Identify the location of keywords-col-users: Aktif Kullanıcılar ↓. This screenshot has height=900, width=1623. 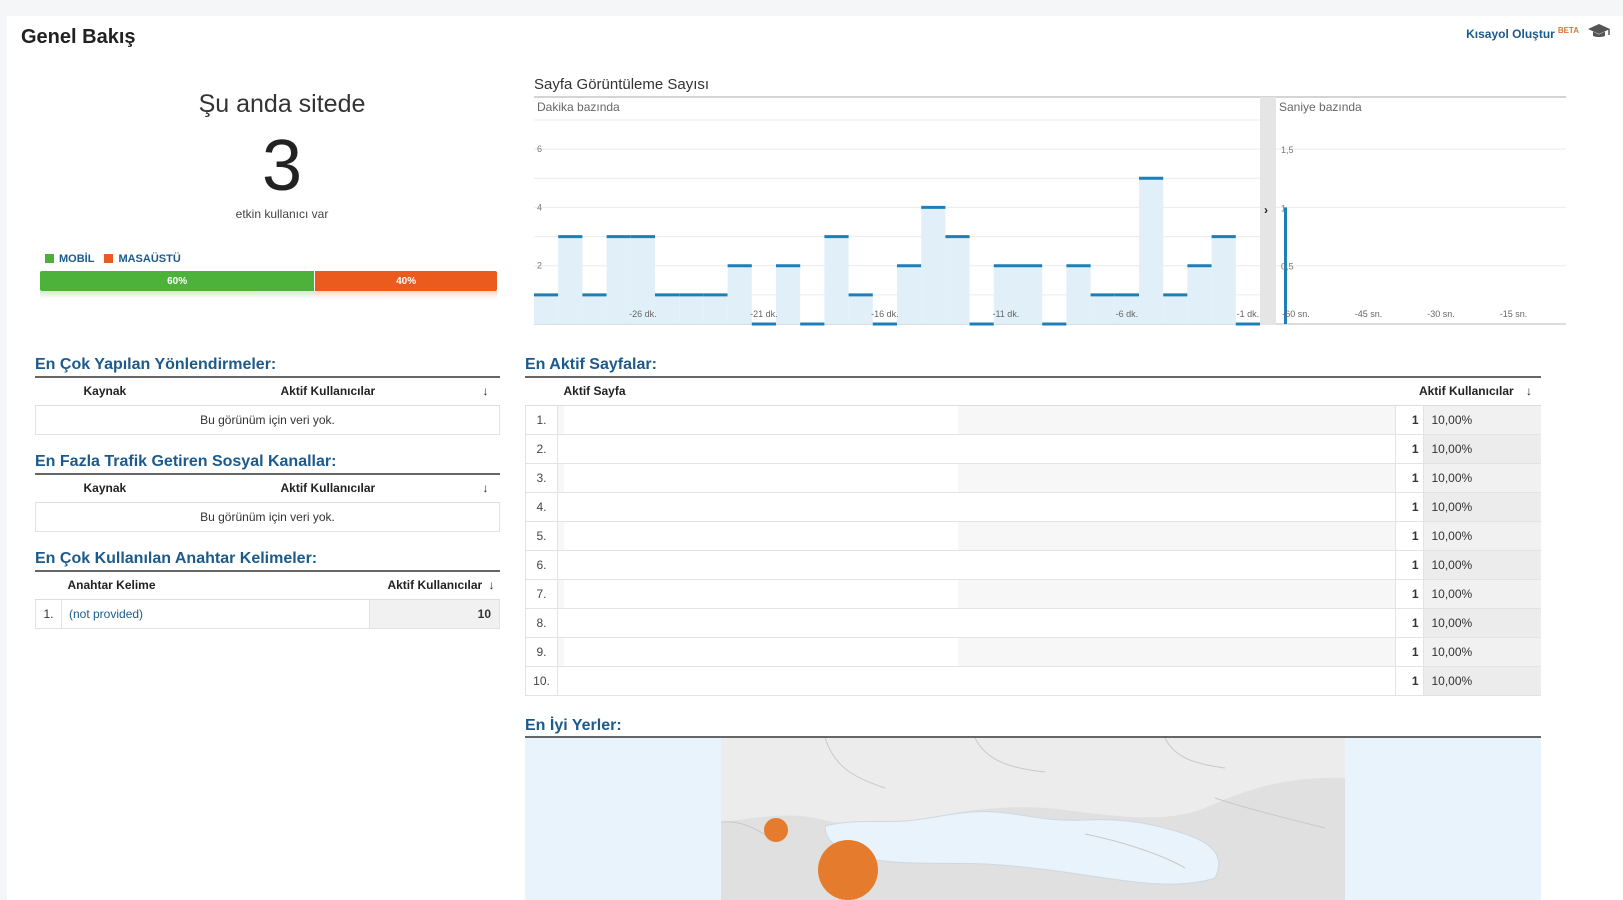
(434, 586).